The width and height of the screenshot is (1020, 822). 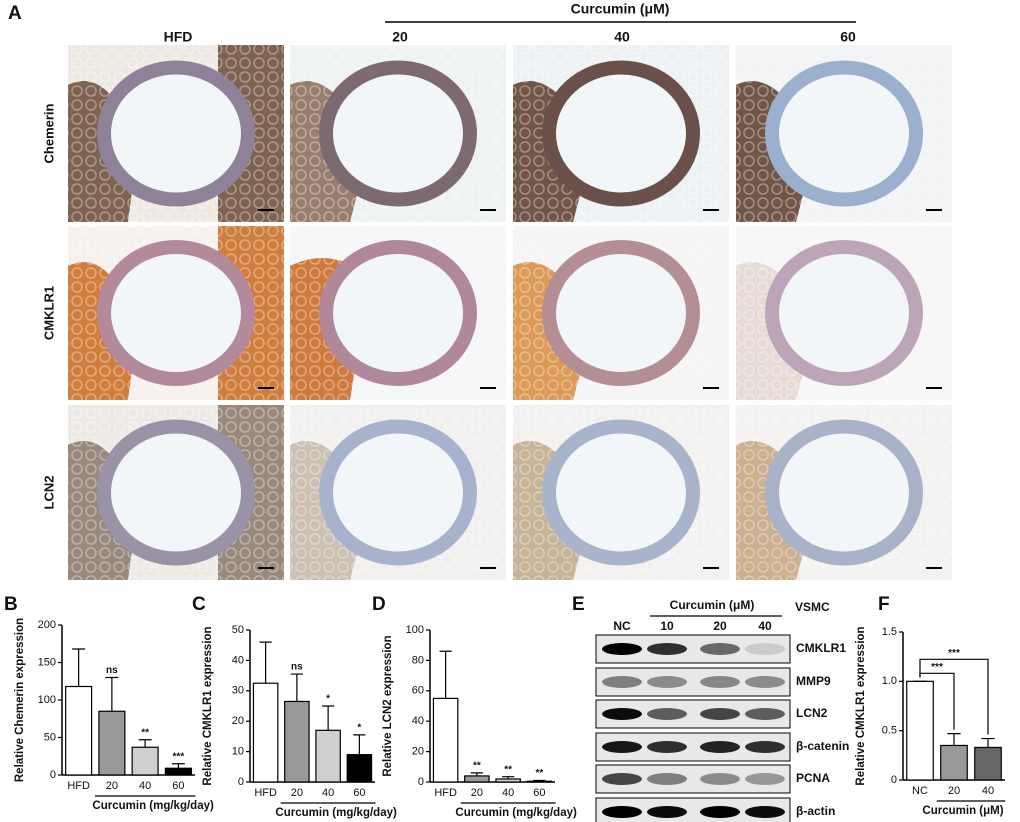 I want to click on row-label: LCN2, so click(x=48, y=493).